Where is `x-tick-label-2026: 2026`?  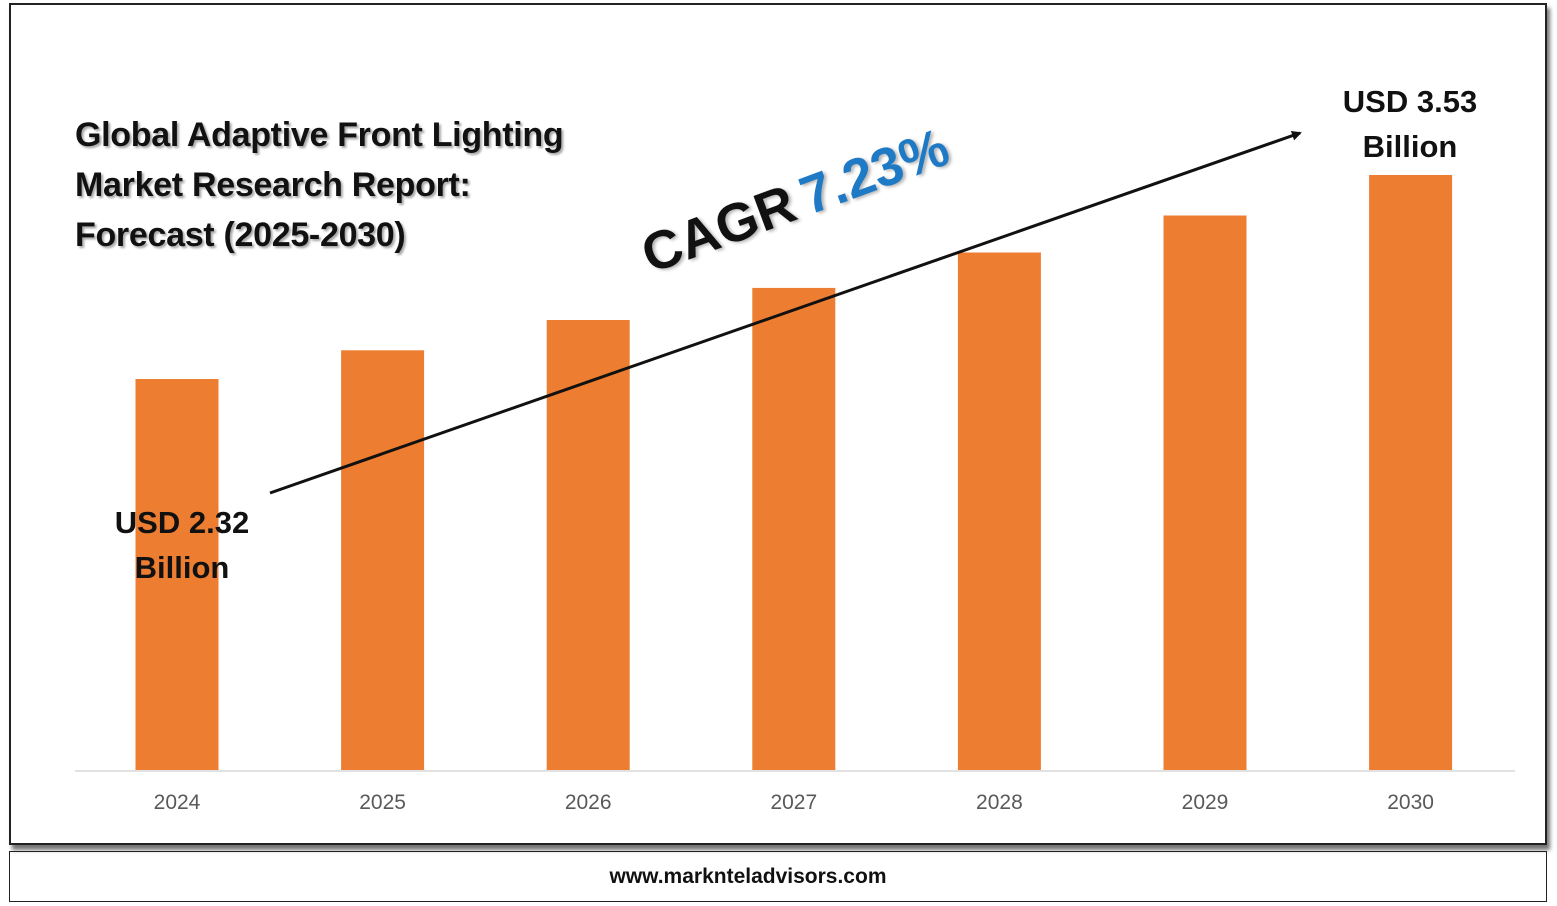
x-tick-label-2026: 2026 is located at coordinates (588, 802).